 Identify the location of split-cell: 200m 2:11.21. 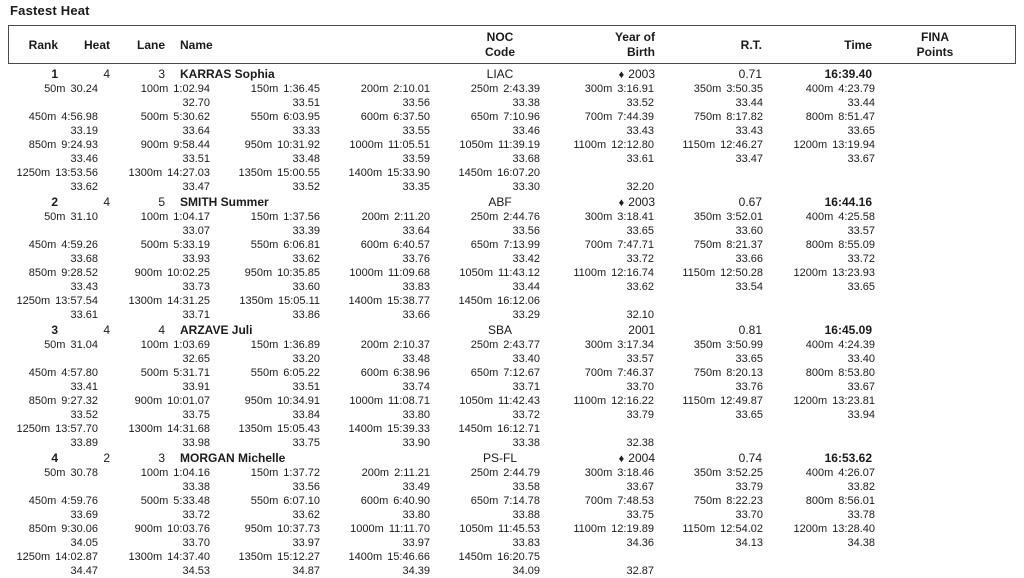
(375, 473).